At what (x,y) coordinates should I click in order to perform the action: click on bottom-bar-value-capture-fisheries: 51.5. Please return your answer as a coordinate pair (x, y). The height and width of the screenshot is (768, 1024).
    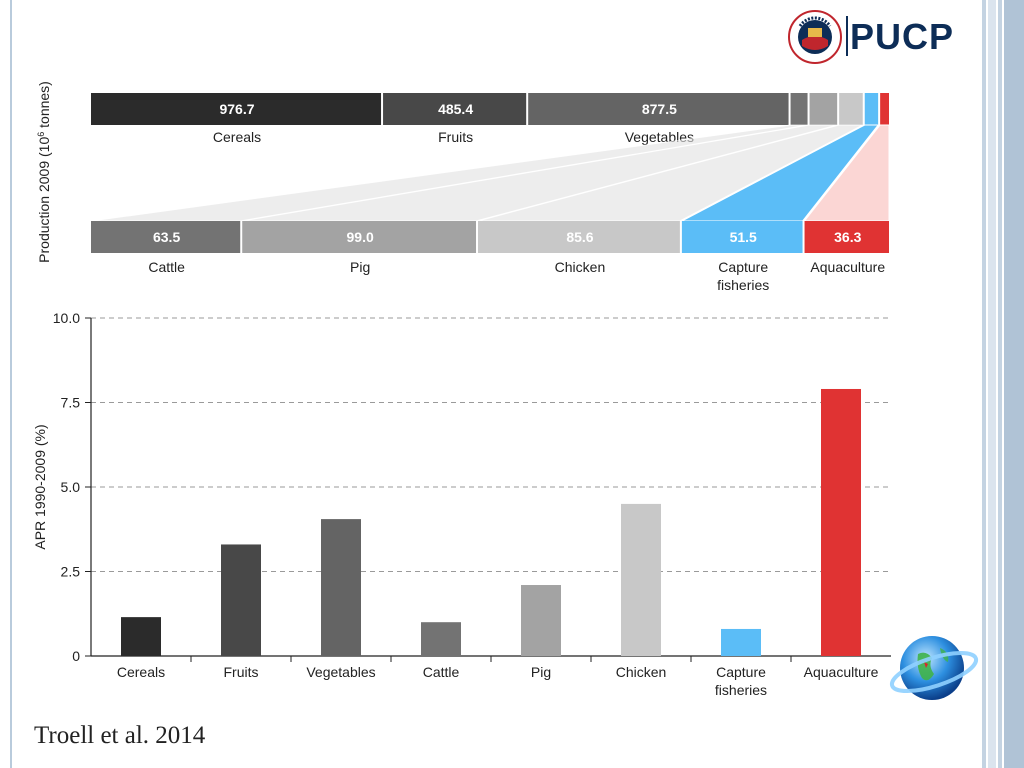
    Looking at the image, I should click on (743, 237).